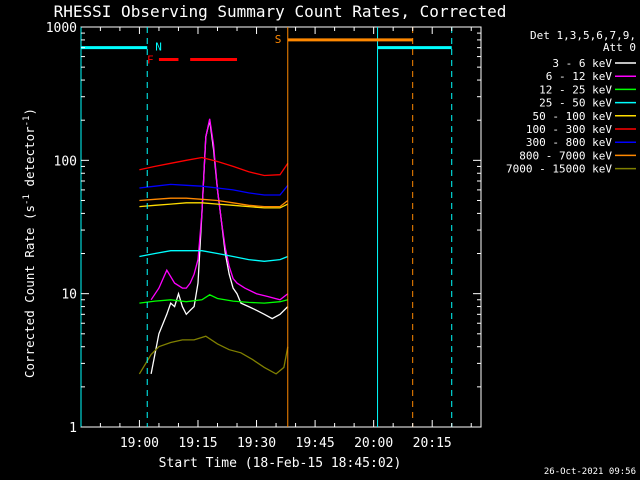 The height and width of the screenshot is (480, 640). I want to click on y-tick-label: 1000, so click(61, 28).